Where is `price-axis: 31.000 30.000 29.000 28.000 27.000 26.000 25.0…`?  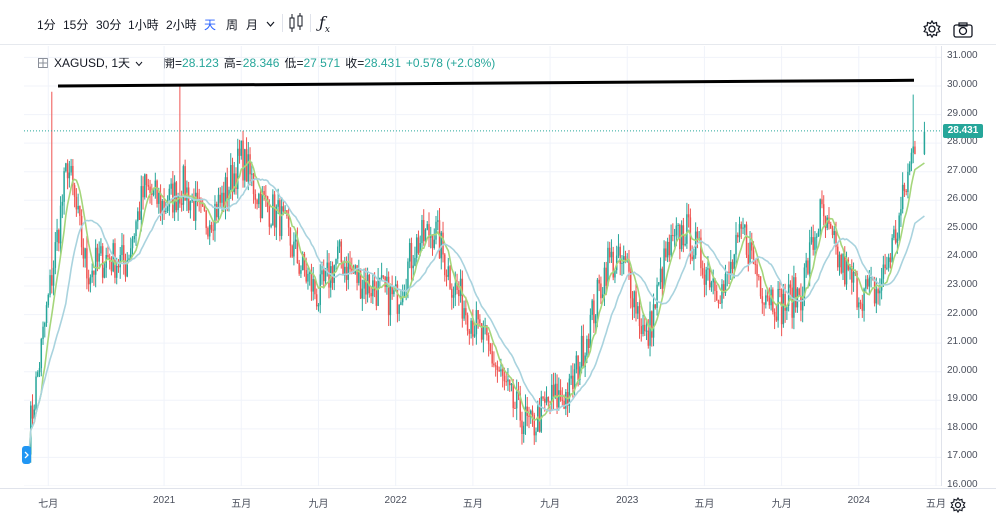
price-axis: 31.000 30.000 29.000 28.000 27.000 26.000 25.0… is located at coordinates (968, 268).